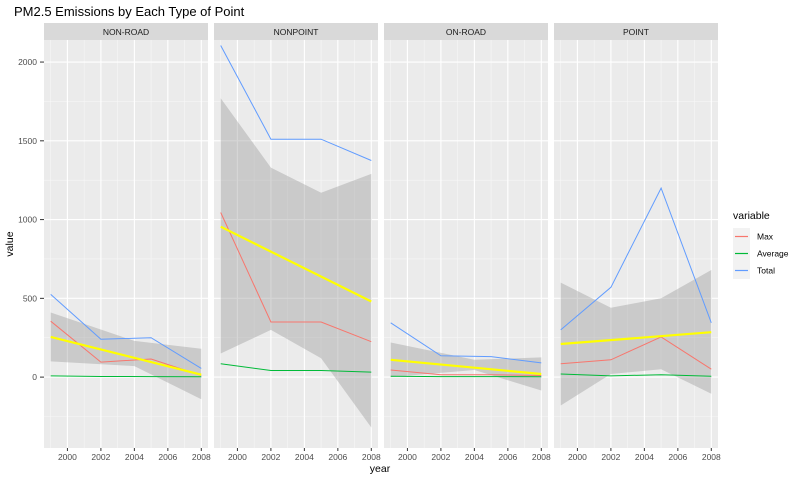  I want to click on y-axis-title: value, so click(10, 243).